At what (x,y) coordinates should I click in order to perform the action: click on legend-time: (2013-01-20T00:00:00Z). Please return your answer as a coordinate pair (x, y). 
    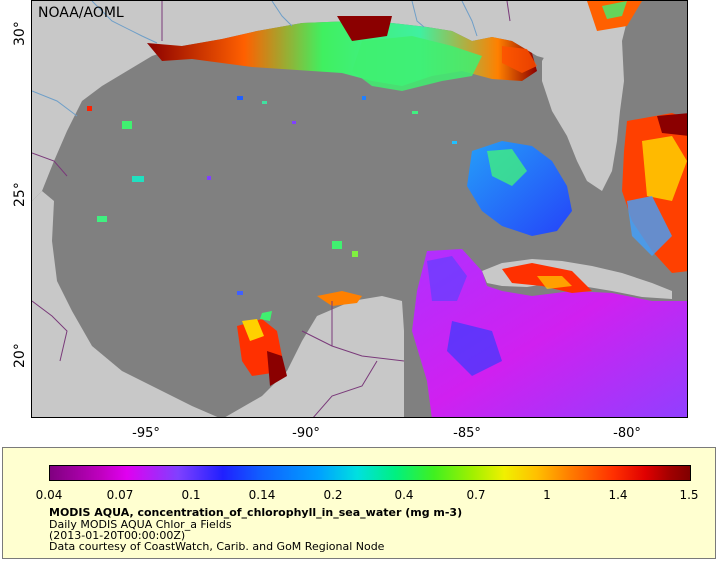
    Looking at the image, I should click on (117, 535).